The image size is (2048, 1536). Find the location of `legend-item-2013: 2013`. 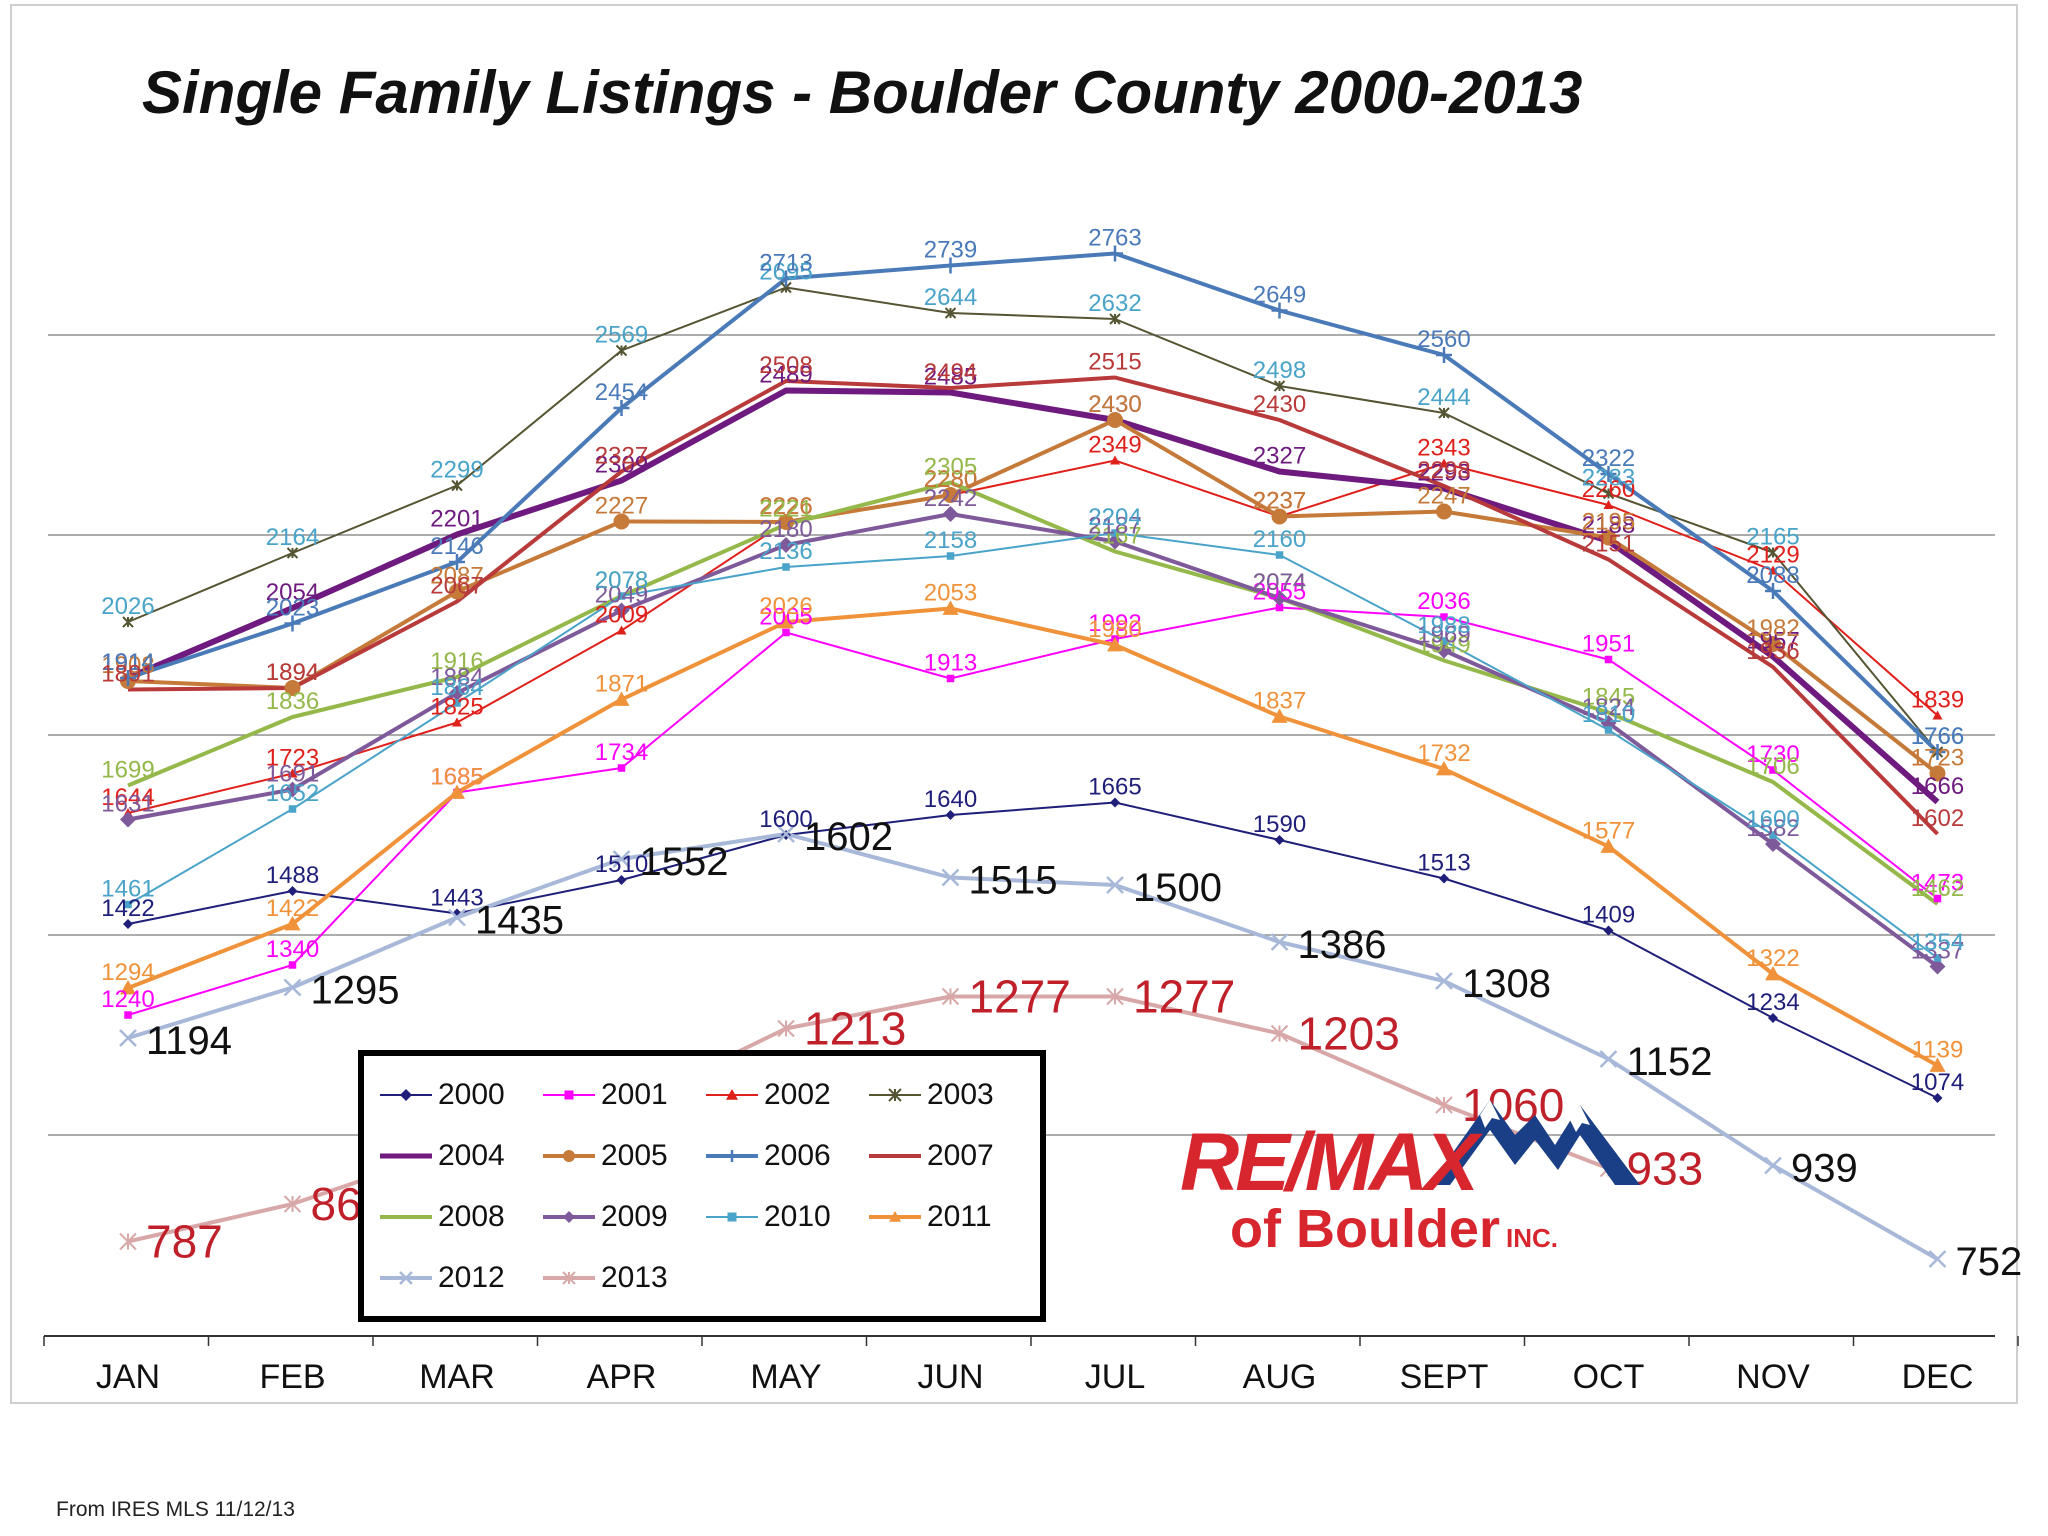

legend-item-2013: 2013 is located at coordinates (620, 1277).